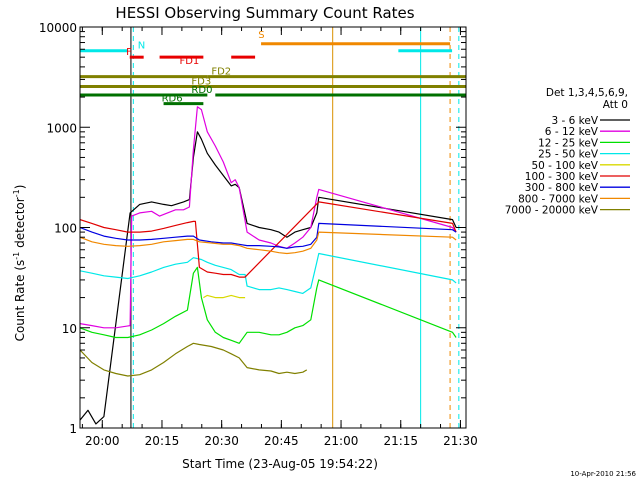  What do you see at coordinates (162, 441) in the screenshot?
I see `x-tick-label: 20:15` at bounding box center [162, 441].